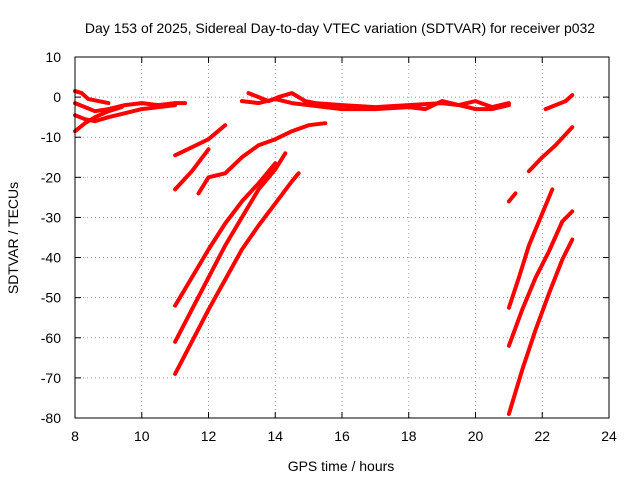  I want to click on x-tick-label: 24, so click(609, 436).